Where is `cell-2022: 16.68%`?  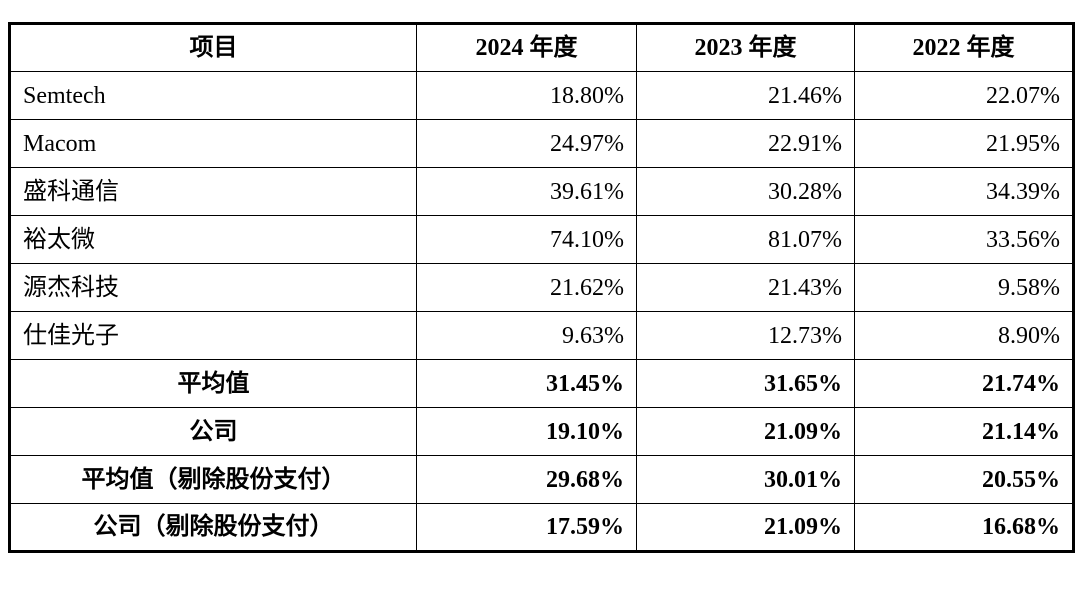
cell-2022: 16.68% is located at coordinates (964, 527).